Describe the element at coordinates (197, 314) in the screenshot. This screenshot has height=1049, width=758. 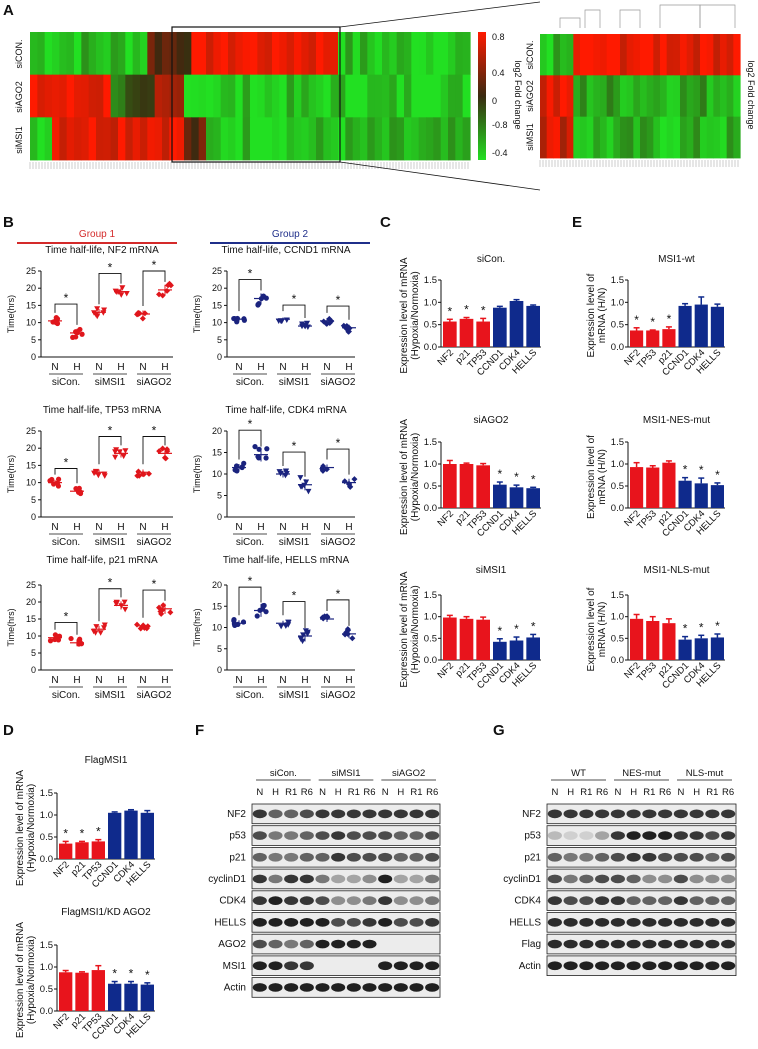
I see `scatter-y-label: Time(hrs)` at that location.